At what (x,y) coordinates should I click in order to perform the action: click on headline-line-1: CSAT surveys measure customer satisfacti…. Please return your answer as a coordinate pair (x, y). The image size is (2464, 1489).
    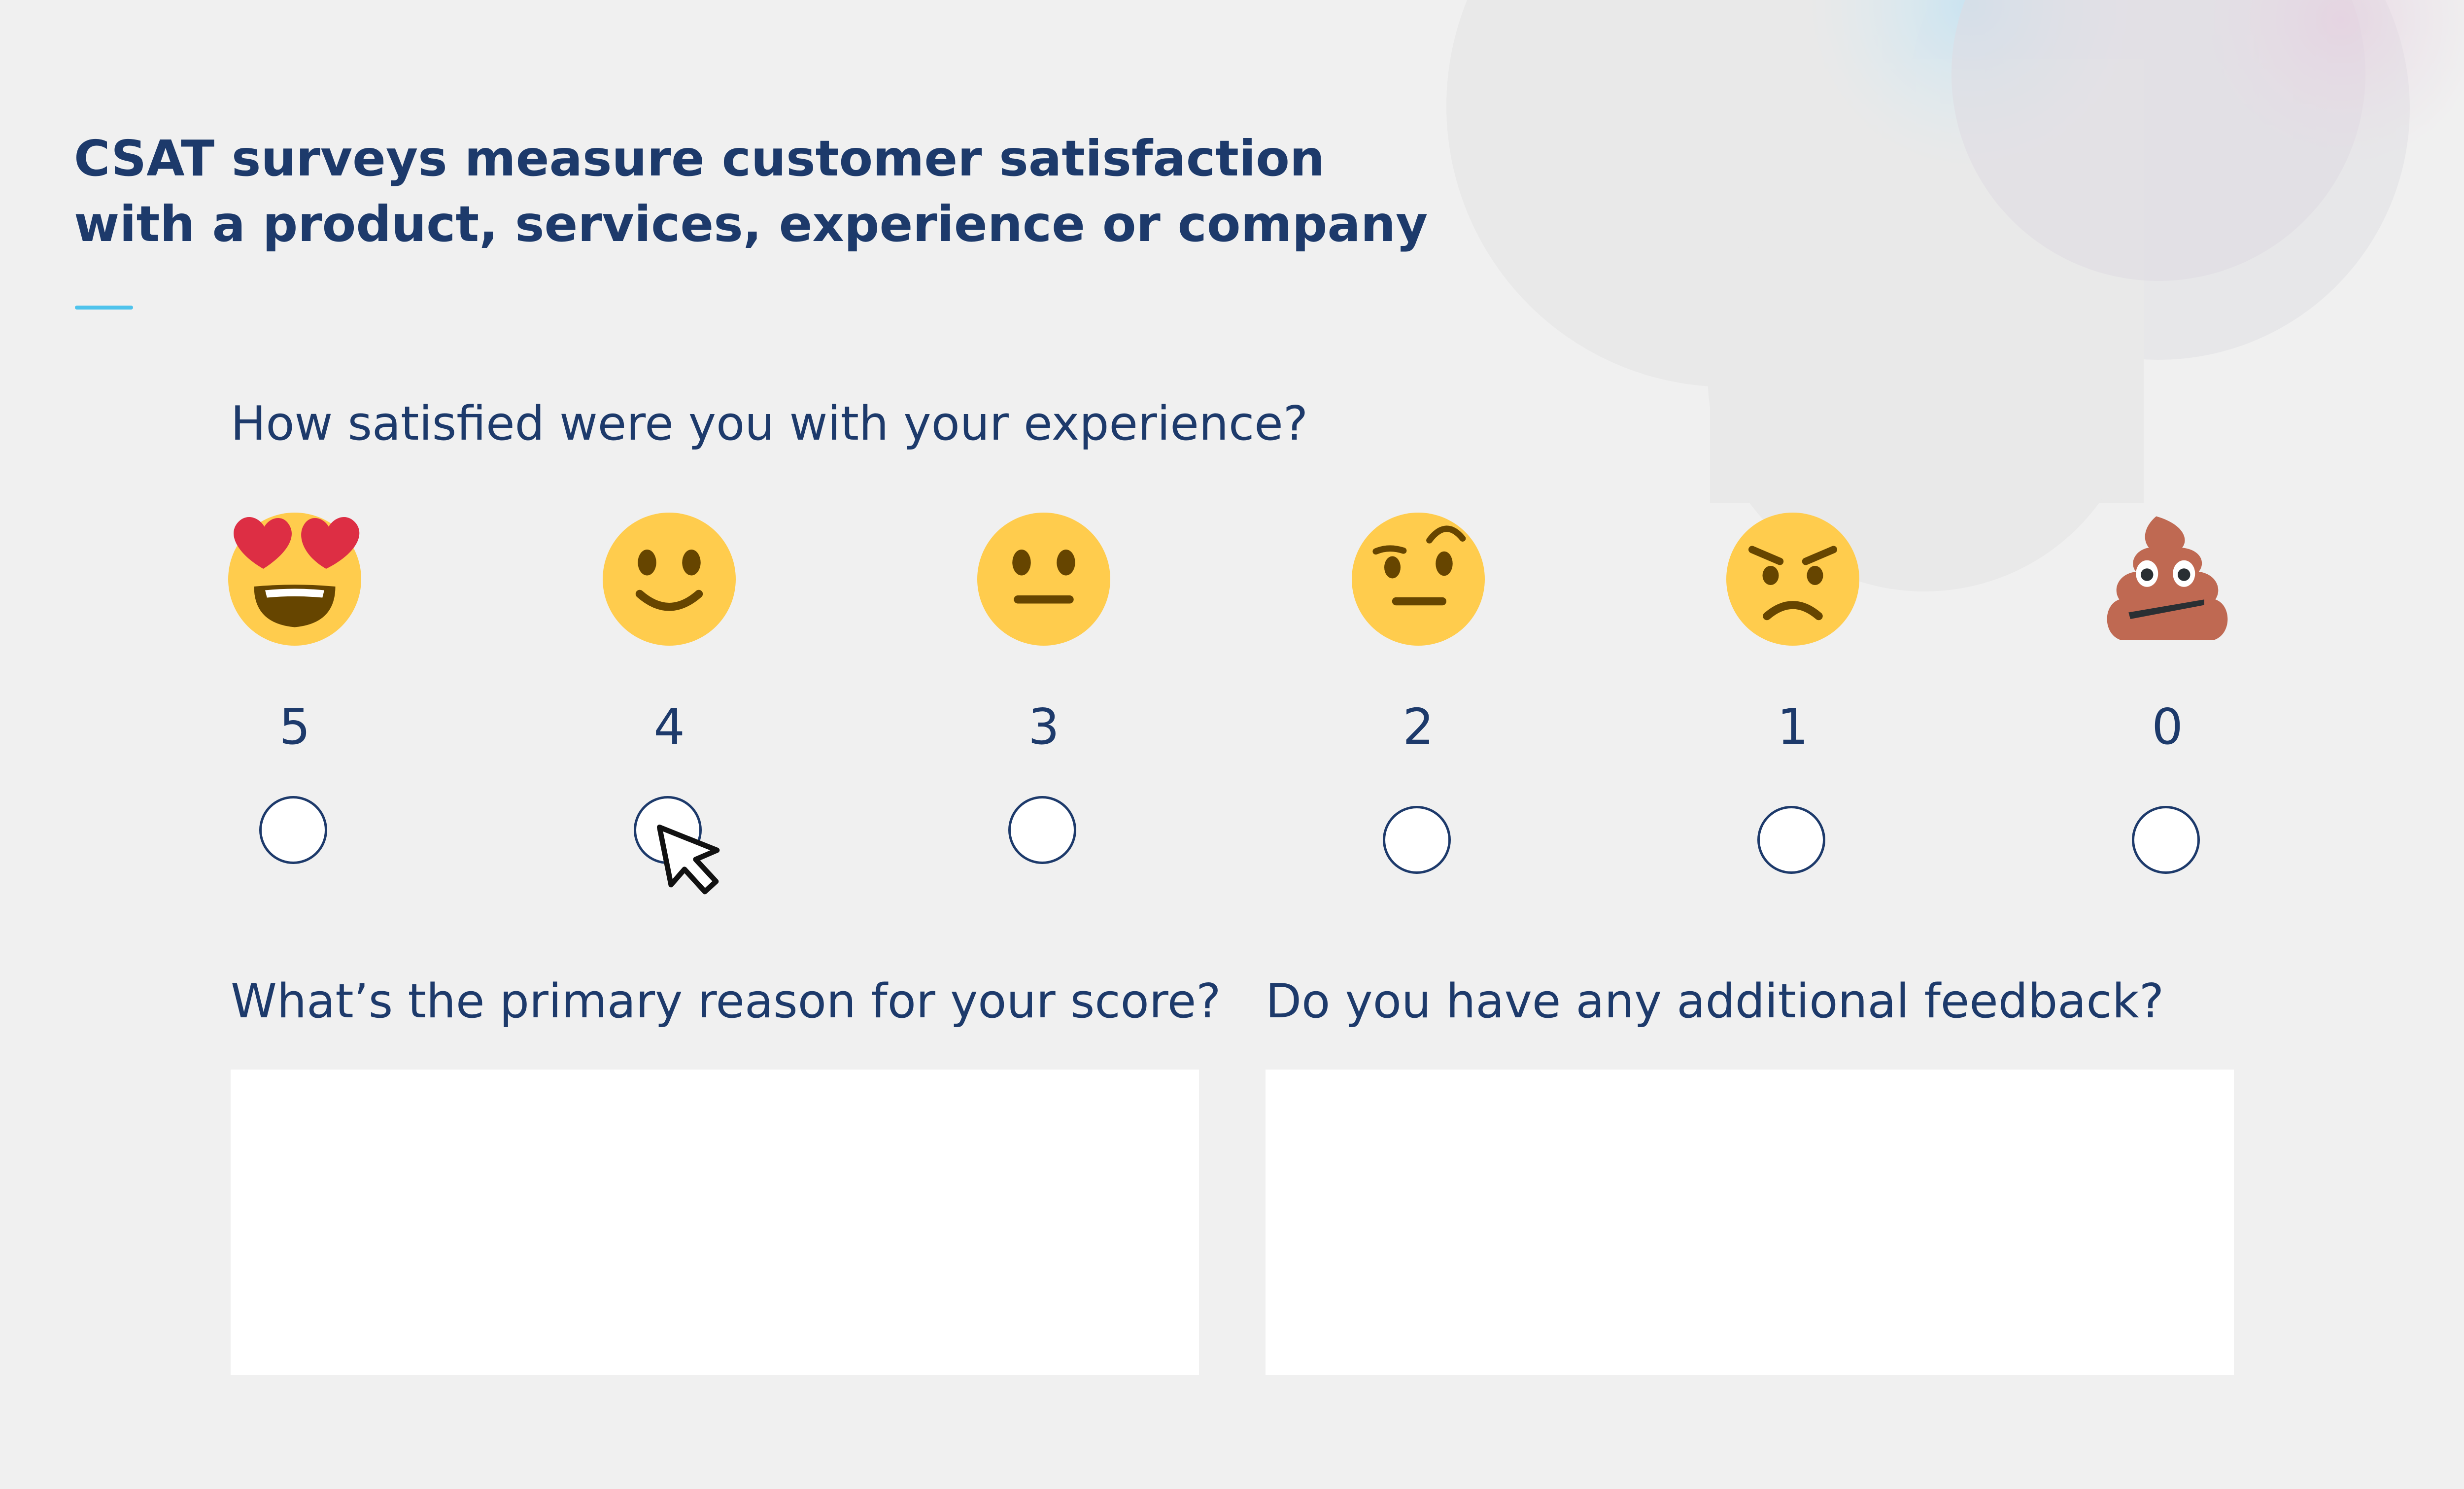
    Looking at the image, I should click on (699, 158).